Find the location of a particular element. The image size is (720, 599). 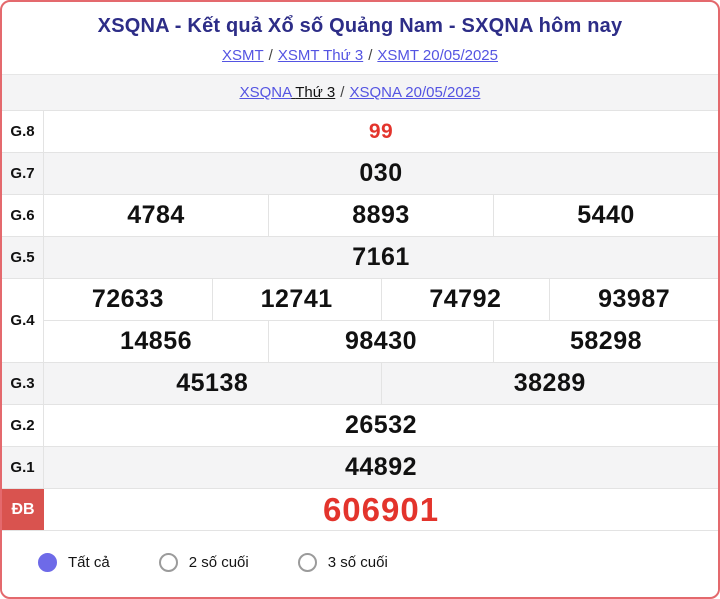

breadcrumb-link-xsqna: XSQNA is located at coordinates (265, 92).